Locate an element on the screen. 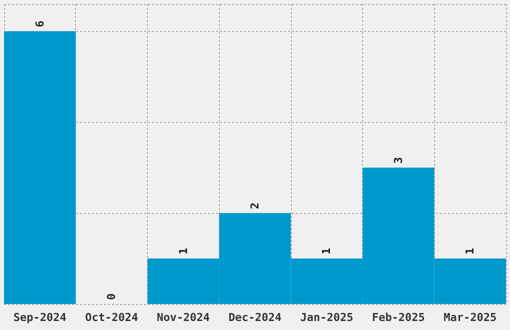  bar is located at coordinates (40, 167).